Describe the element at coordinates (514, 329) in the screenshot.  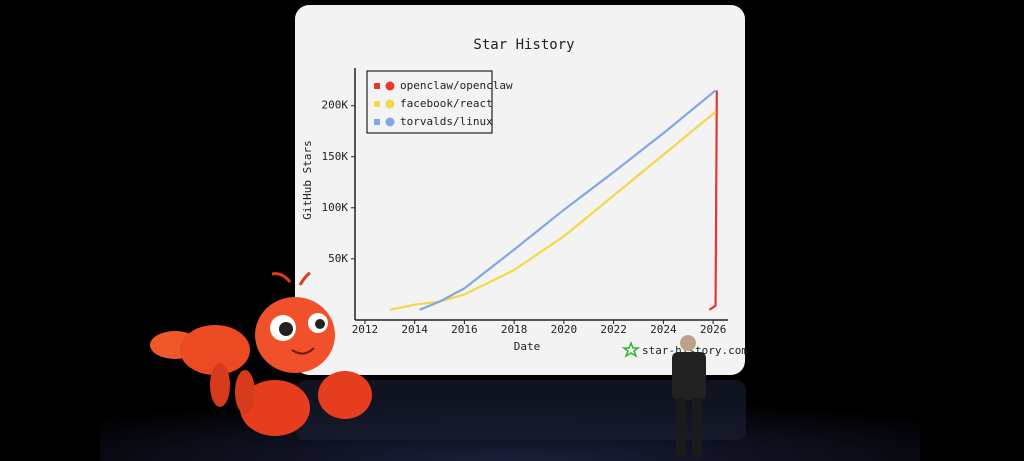
I see `x-tick-label: 2018` at that location.